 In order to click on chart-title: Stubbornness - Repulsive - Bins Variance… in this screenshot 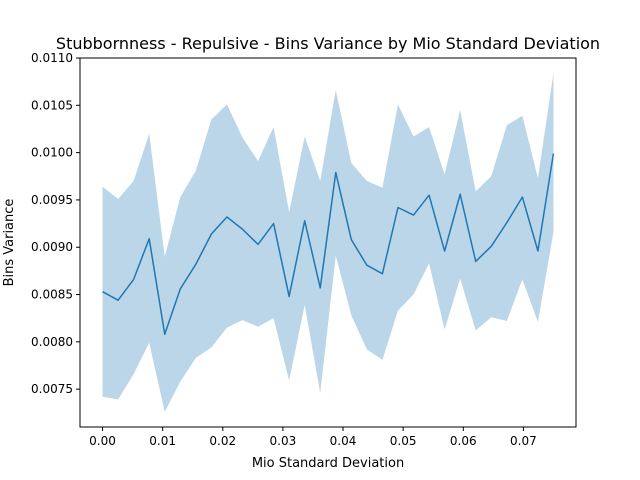, I will do `click(328, 43)`.